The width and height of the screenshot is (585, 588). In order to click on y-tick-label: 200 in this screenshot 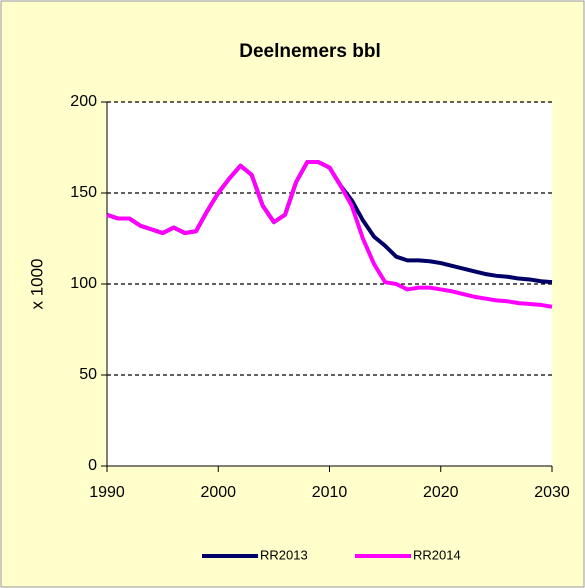, I will do `click(83, 101)`.